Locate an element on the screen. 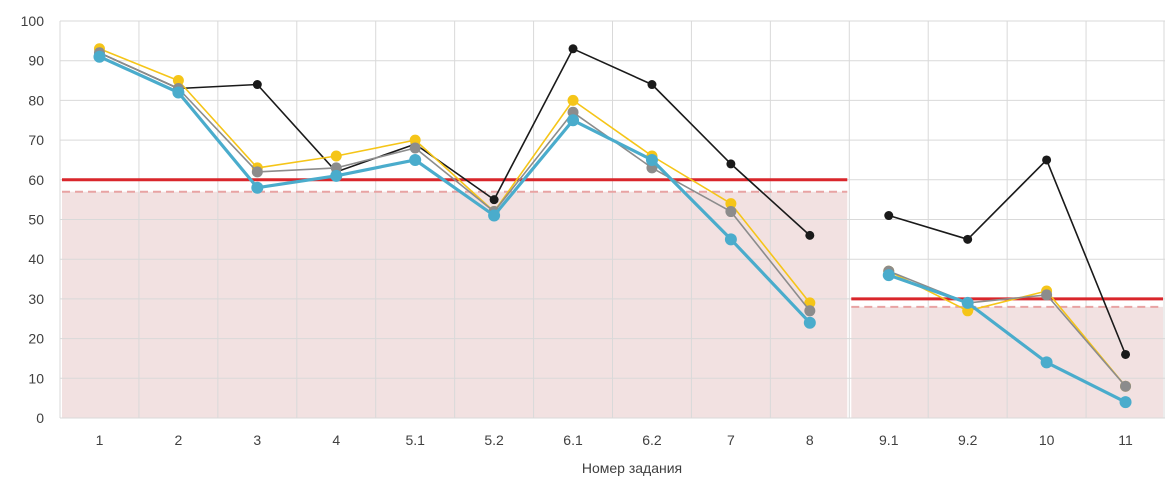 Image resolution: width=1165 pixels, height=483 pixels. x-tick-label: 9.2 is located at coordinates (968, 440).